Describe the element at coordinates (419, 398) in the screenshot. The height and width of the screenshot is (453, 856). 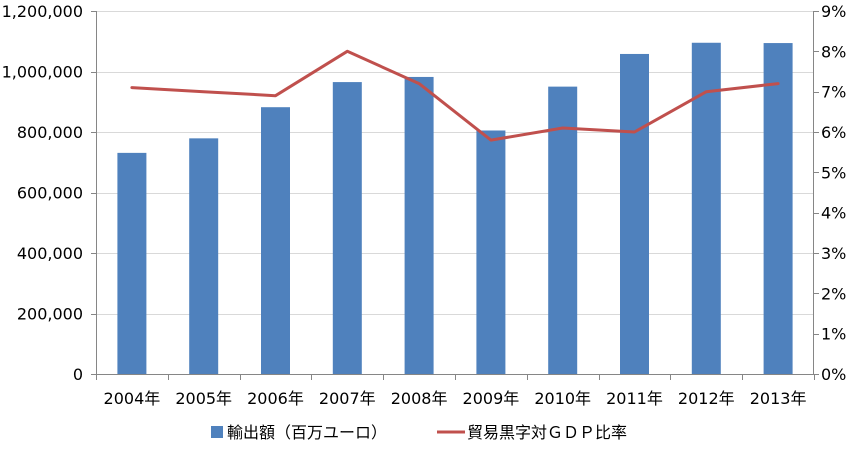
I see `x-axis-tick-label: 2008年` at that location.